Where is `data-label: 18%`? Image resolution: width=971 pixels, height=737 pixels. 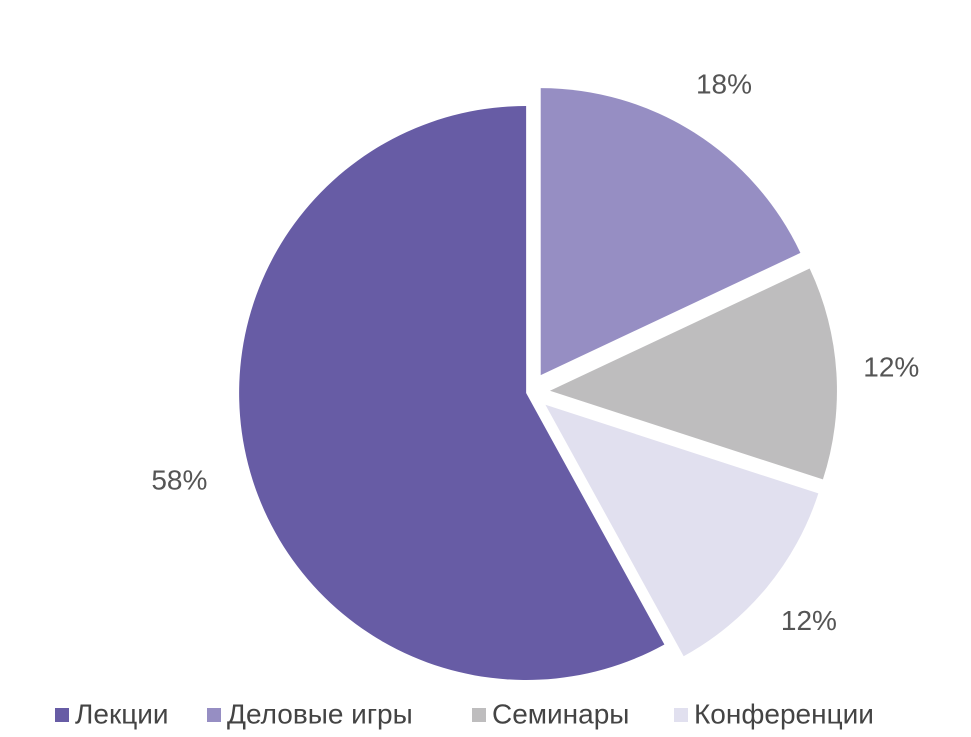 data-label: 18% is located at coordinates (724, 84).